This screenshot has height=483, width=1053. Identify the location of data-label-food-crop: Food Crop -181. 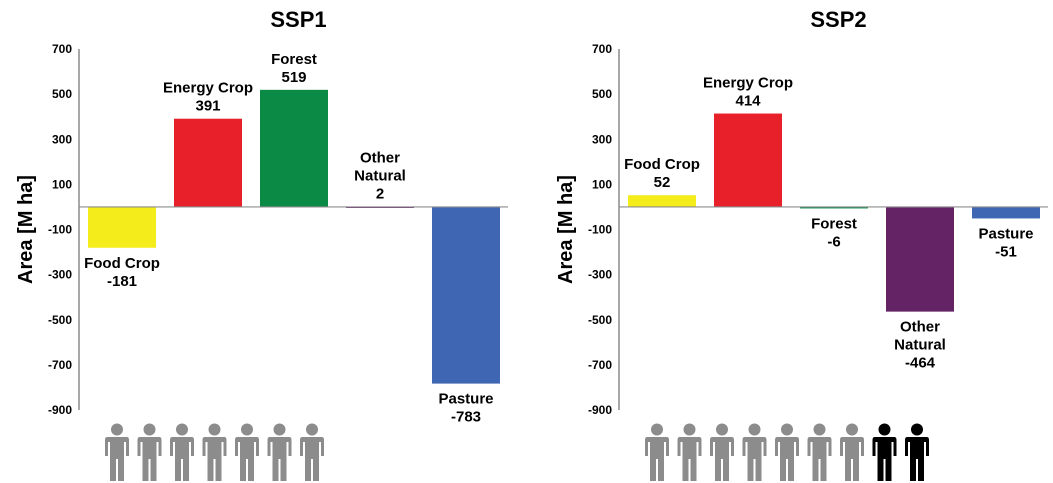
(122, 272).